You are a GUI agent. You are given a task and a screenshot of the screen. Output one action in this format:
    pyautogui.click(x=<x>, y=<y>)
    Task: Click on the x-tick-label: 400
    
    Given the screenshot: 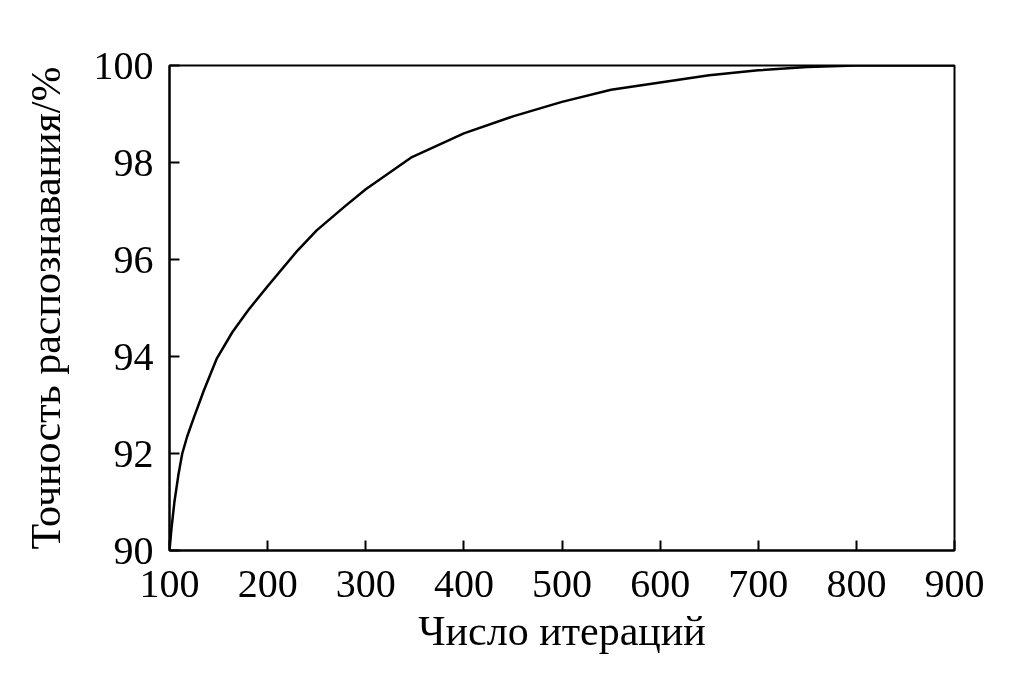 What is the action you would take?
    pyautogui.click(x=463, y=583)
    